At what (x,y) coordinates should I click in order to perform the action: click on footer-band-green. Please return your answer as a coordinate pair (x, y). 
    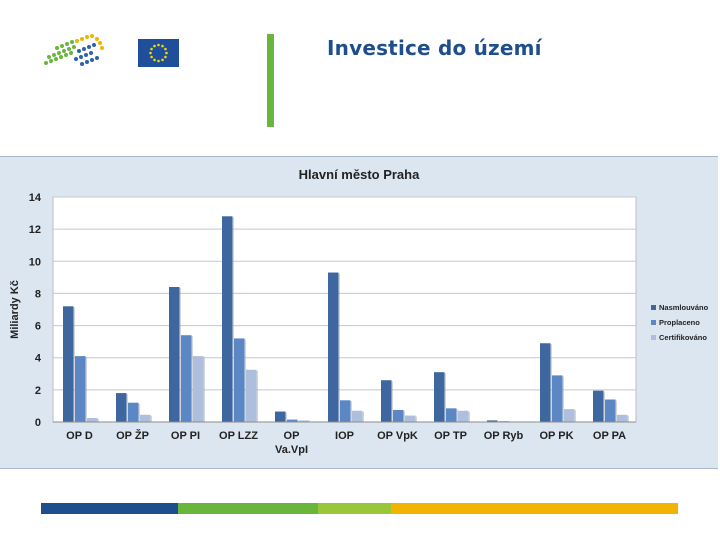
    Looking at the image, I should click on (248, 508).